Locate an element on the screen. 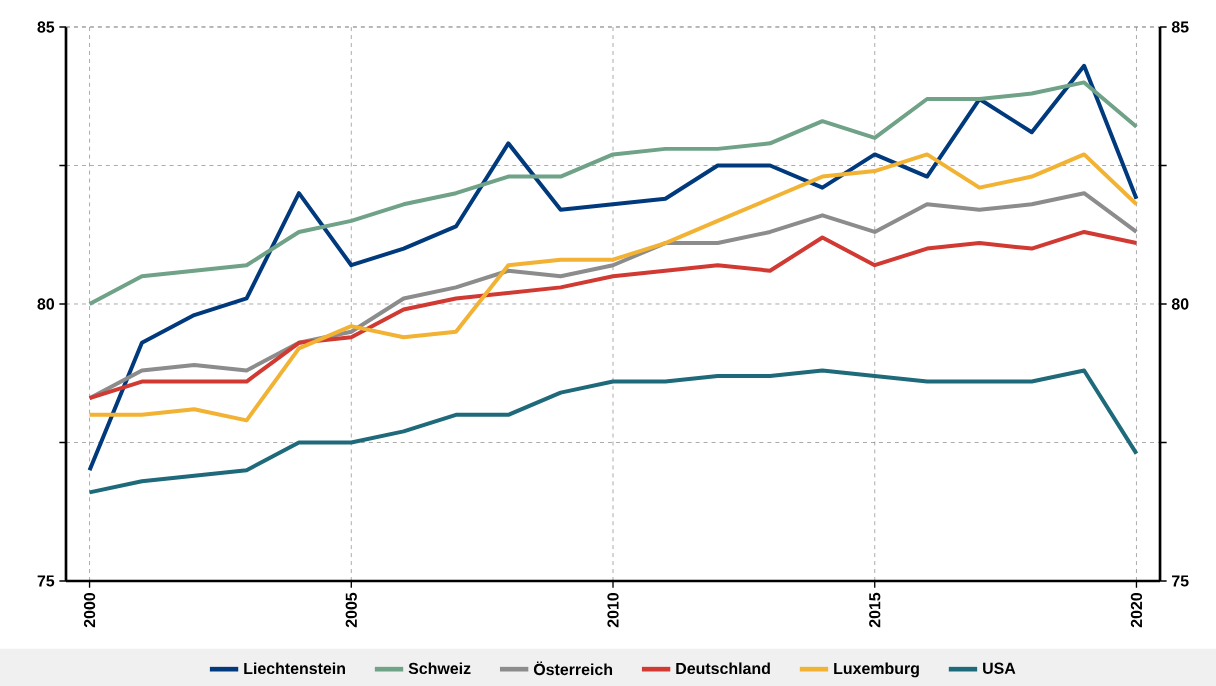 The image size is (1216, 686). legend-label: Liechtenstein is located at coordinates (294, 668).